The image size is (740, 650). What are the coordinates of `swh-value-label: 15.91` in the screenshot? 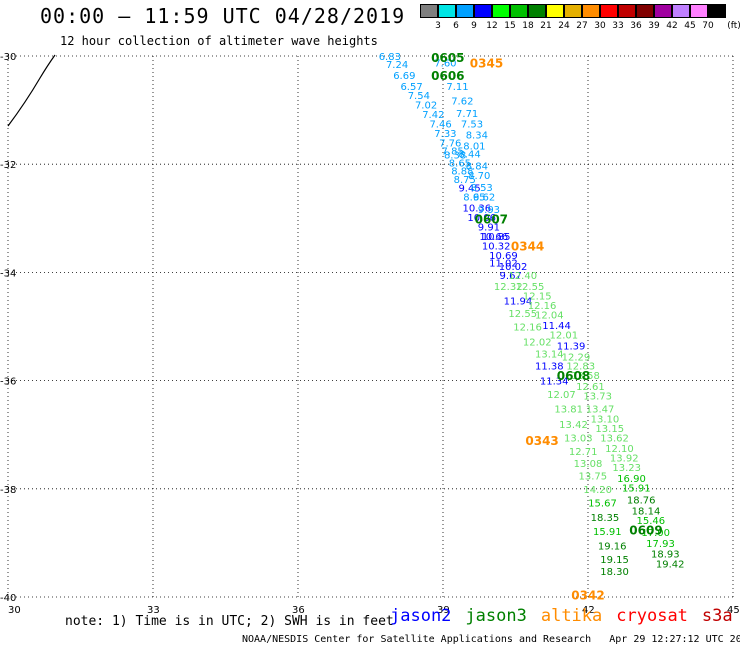 It's located at (607, 532).